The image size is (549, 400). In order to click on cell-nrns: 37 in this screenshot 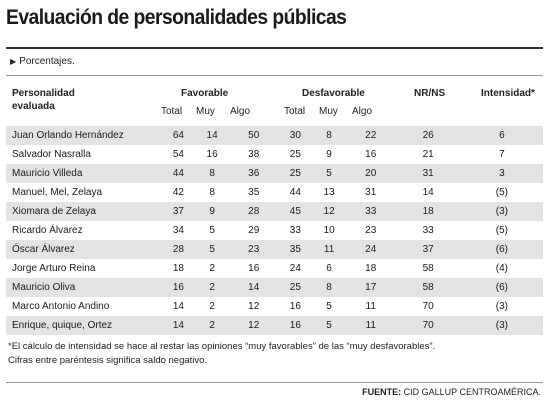, I will do `click(428, 249)`.